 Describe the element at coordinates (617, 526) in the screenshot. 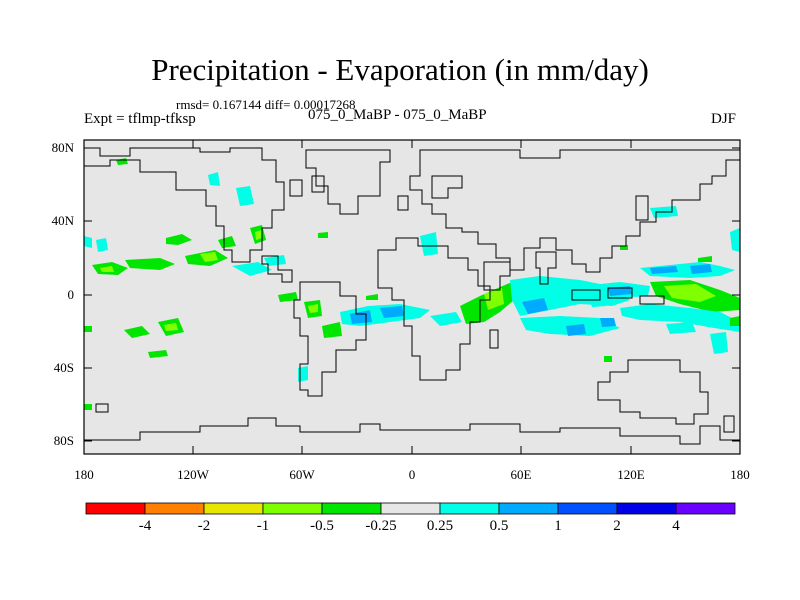

I see `colorbar-label: 2` at that location.